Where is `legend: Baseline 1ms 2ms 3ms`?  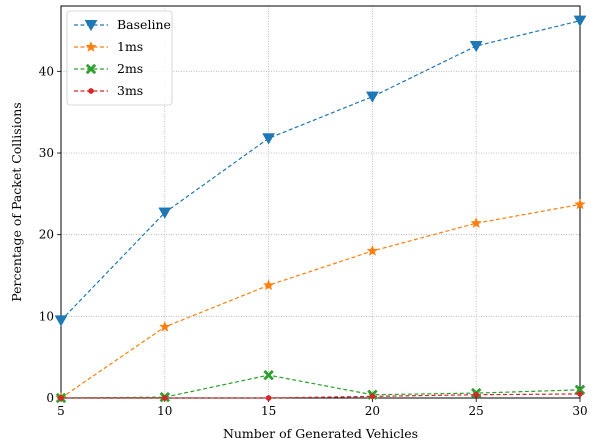 legend: Baseline 1ms 2ms 3ms is located at coordinates (119, 58).